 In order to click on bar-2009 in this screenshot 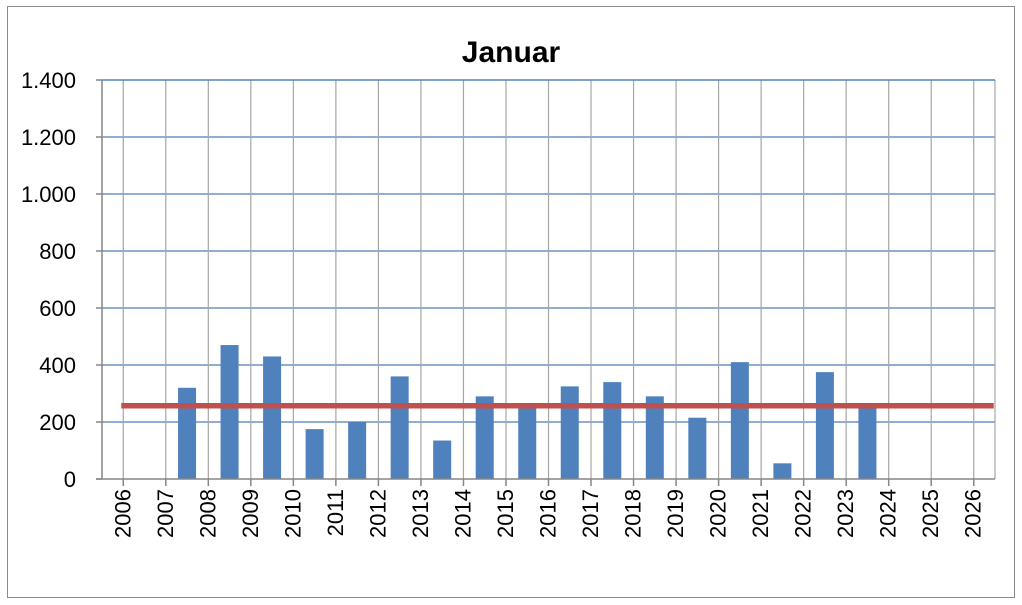, I will do `click(272, 417)`.